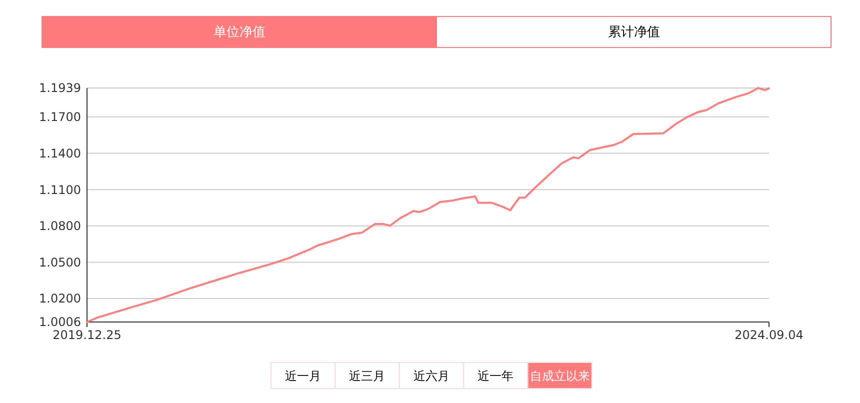 The image size is (860, 403). What do you see at coordinates (560, 376) in the screenshot?
I see `text: 自成立以来` at bounding box center [560, 376].